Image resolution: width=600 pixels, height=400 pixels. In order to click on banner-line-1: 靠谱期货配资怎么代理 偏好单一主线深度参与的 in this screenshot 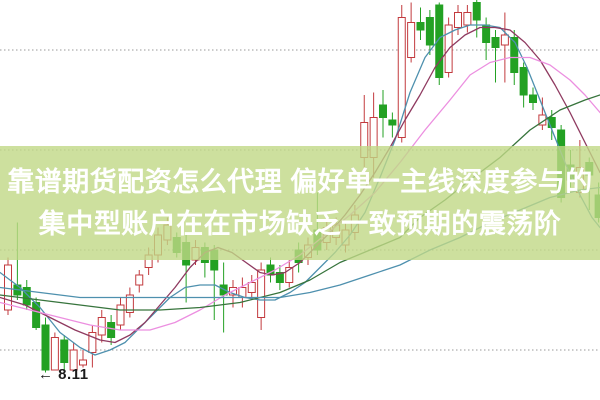, I will do `click(300, 181)`.